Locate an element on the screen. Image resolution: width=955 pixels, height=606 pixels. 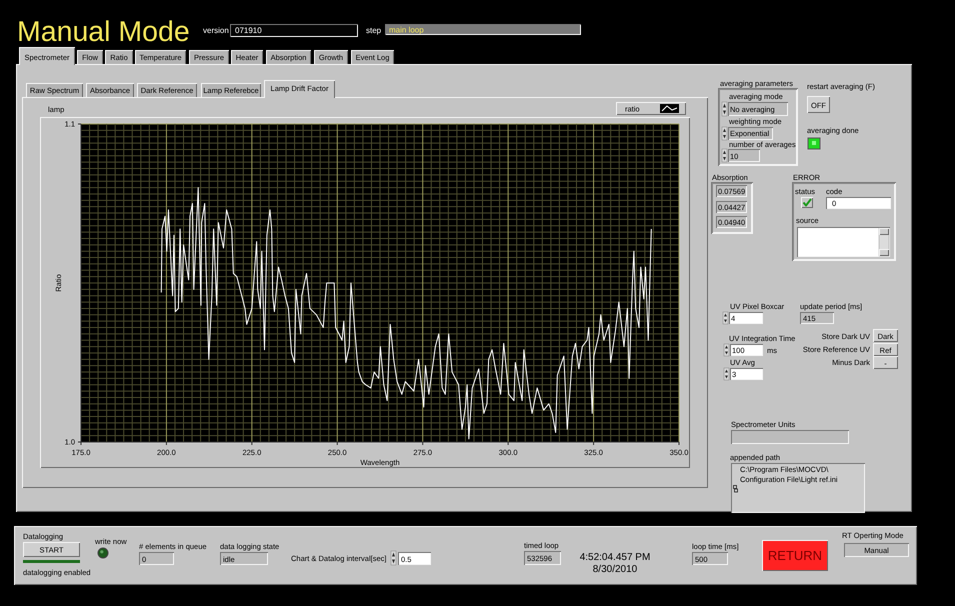
text: 4:52:04.457 PM is located at coordinates (615, 557).